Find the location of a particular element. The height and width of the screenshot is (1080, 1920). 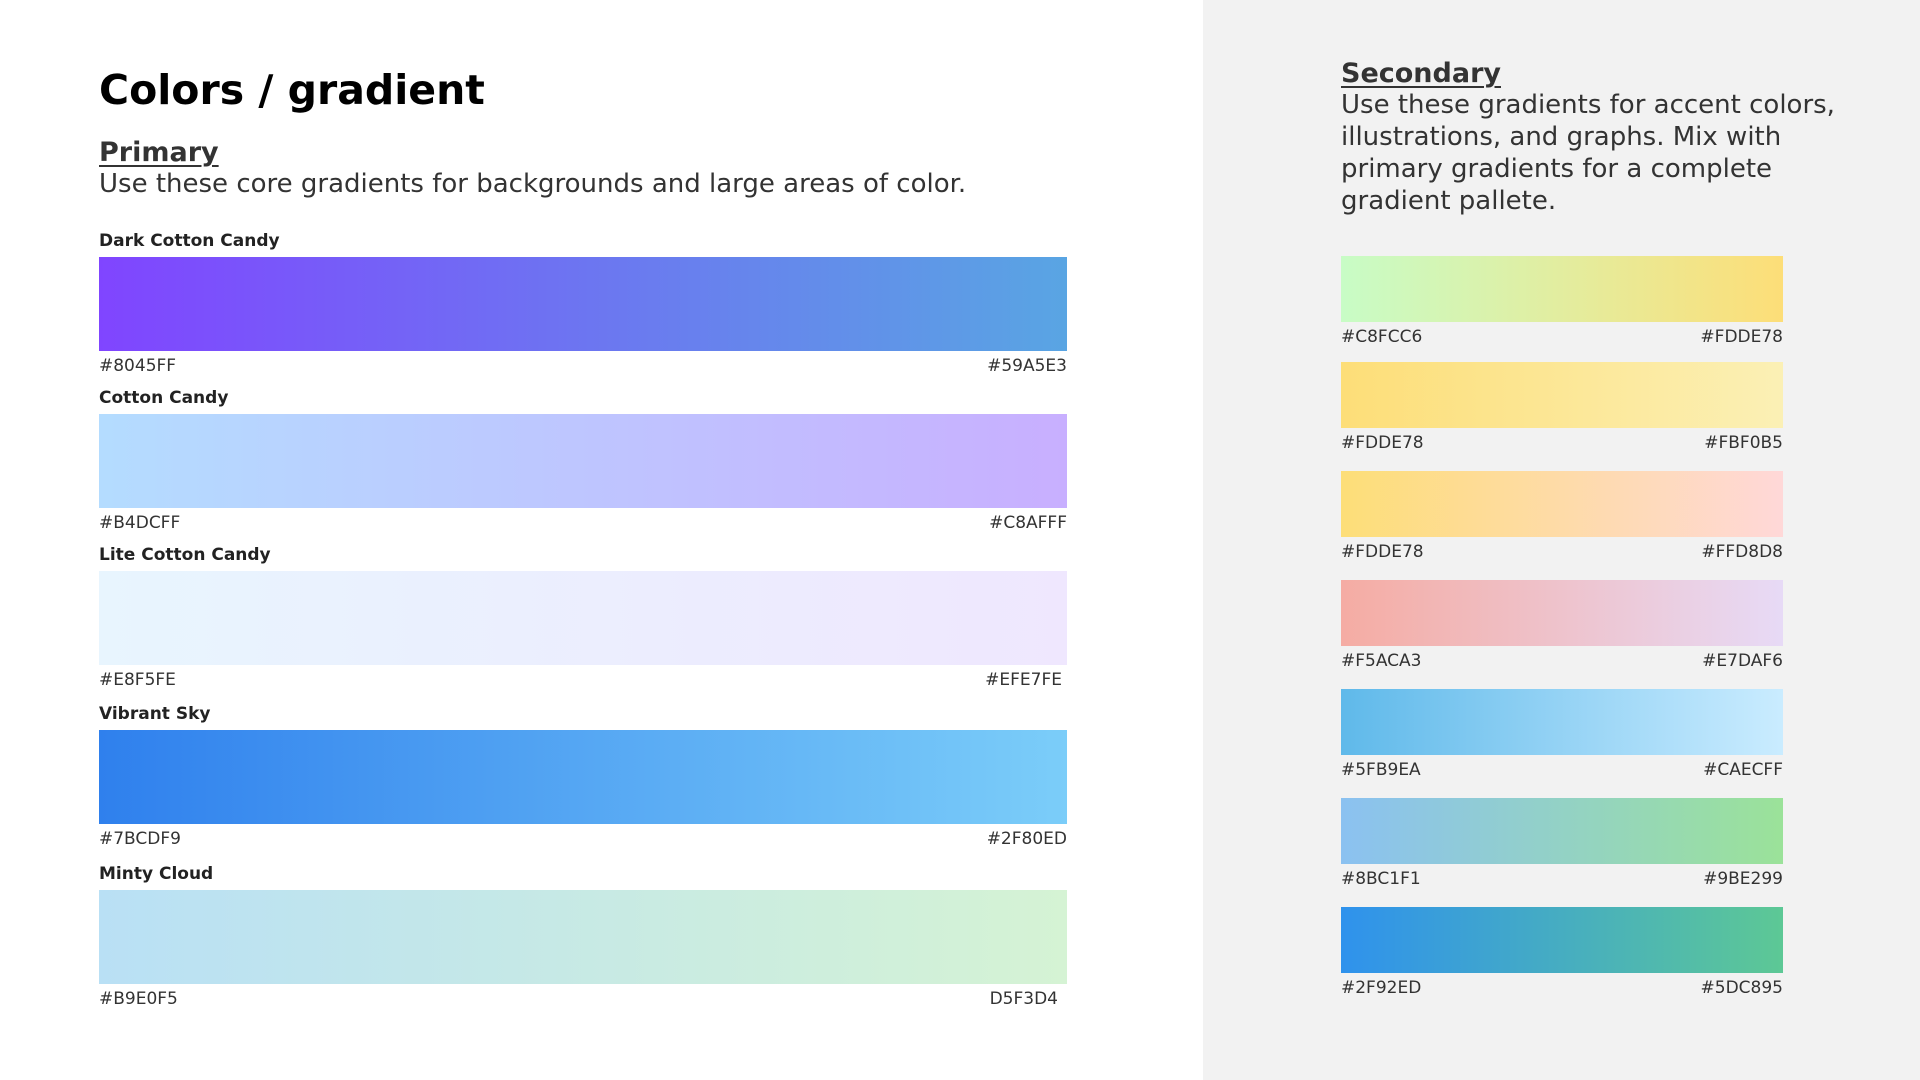

gradient-start-hex: #F5ACA3 is located at coordinates (1381, 661).